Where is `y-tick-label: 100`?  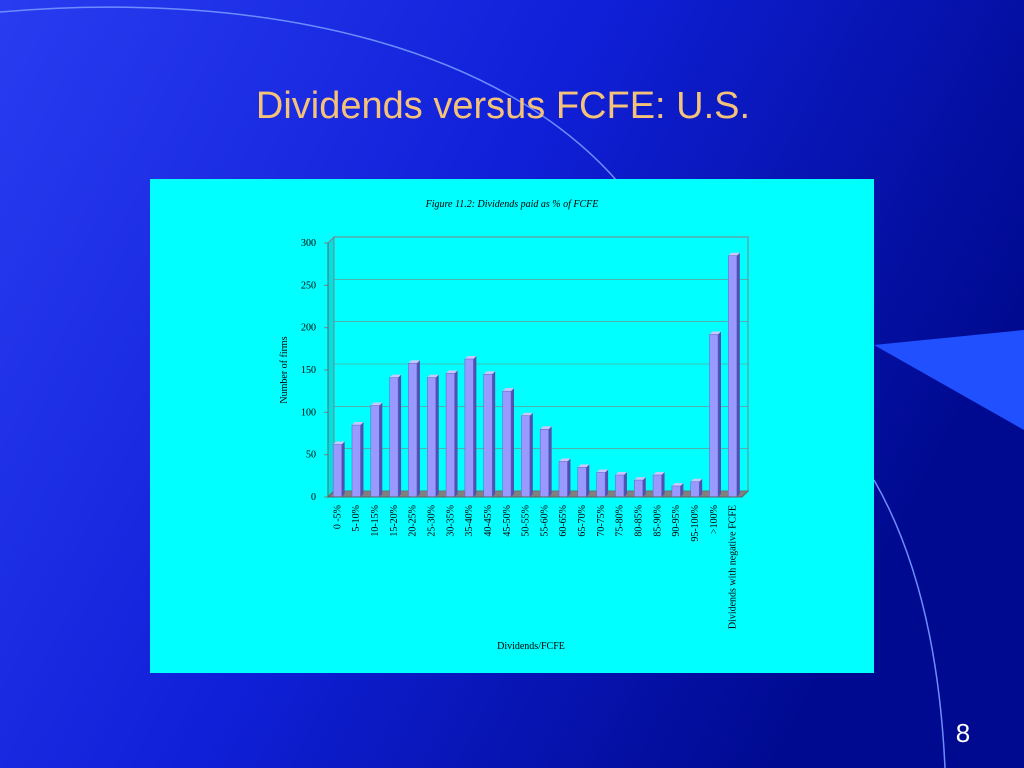 y-tick-label: 100 is located at coordinates (308, 412).